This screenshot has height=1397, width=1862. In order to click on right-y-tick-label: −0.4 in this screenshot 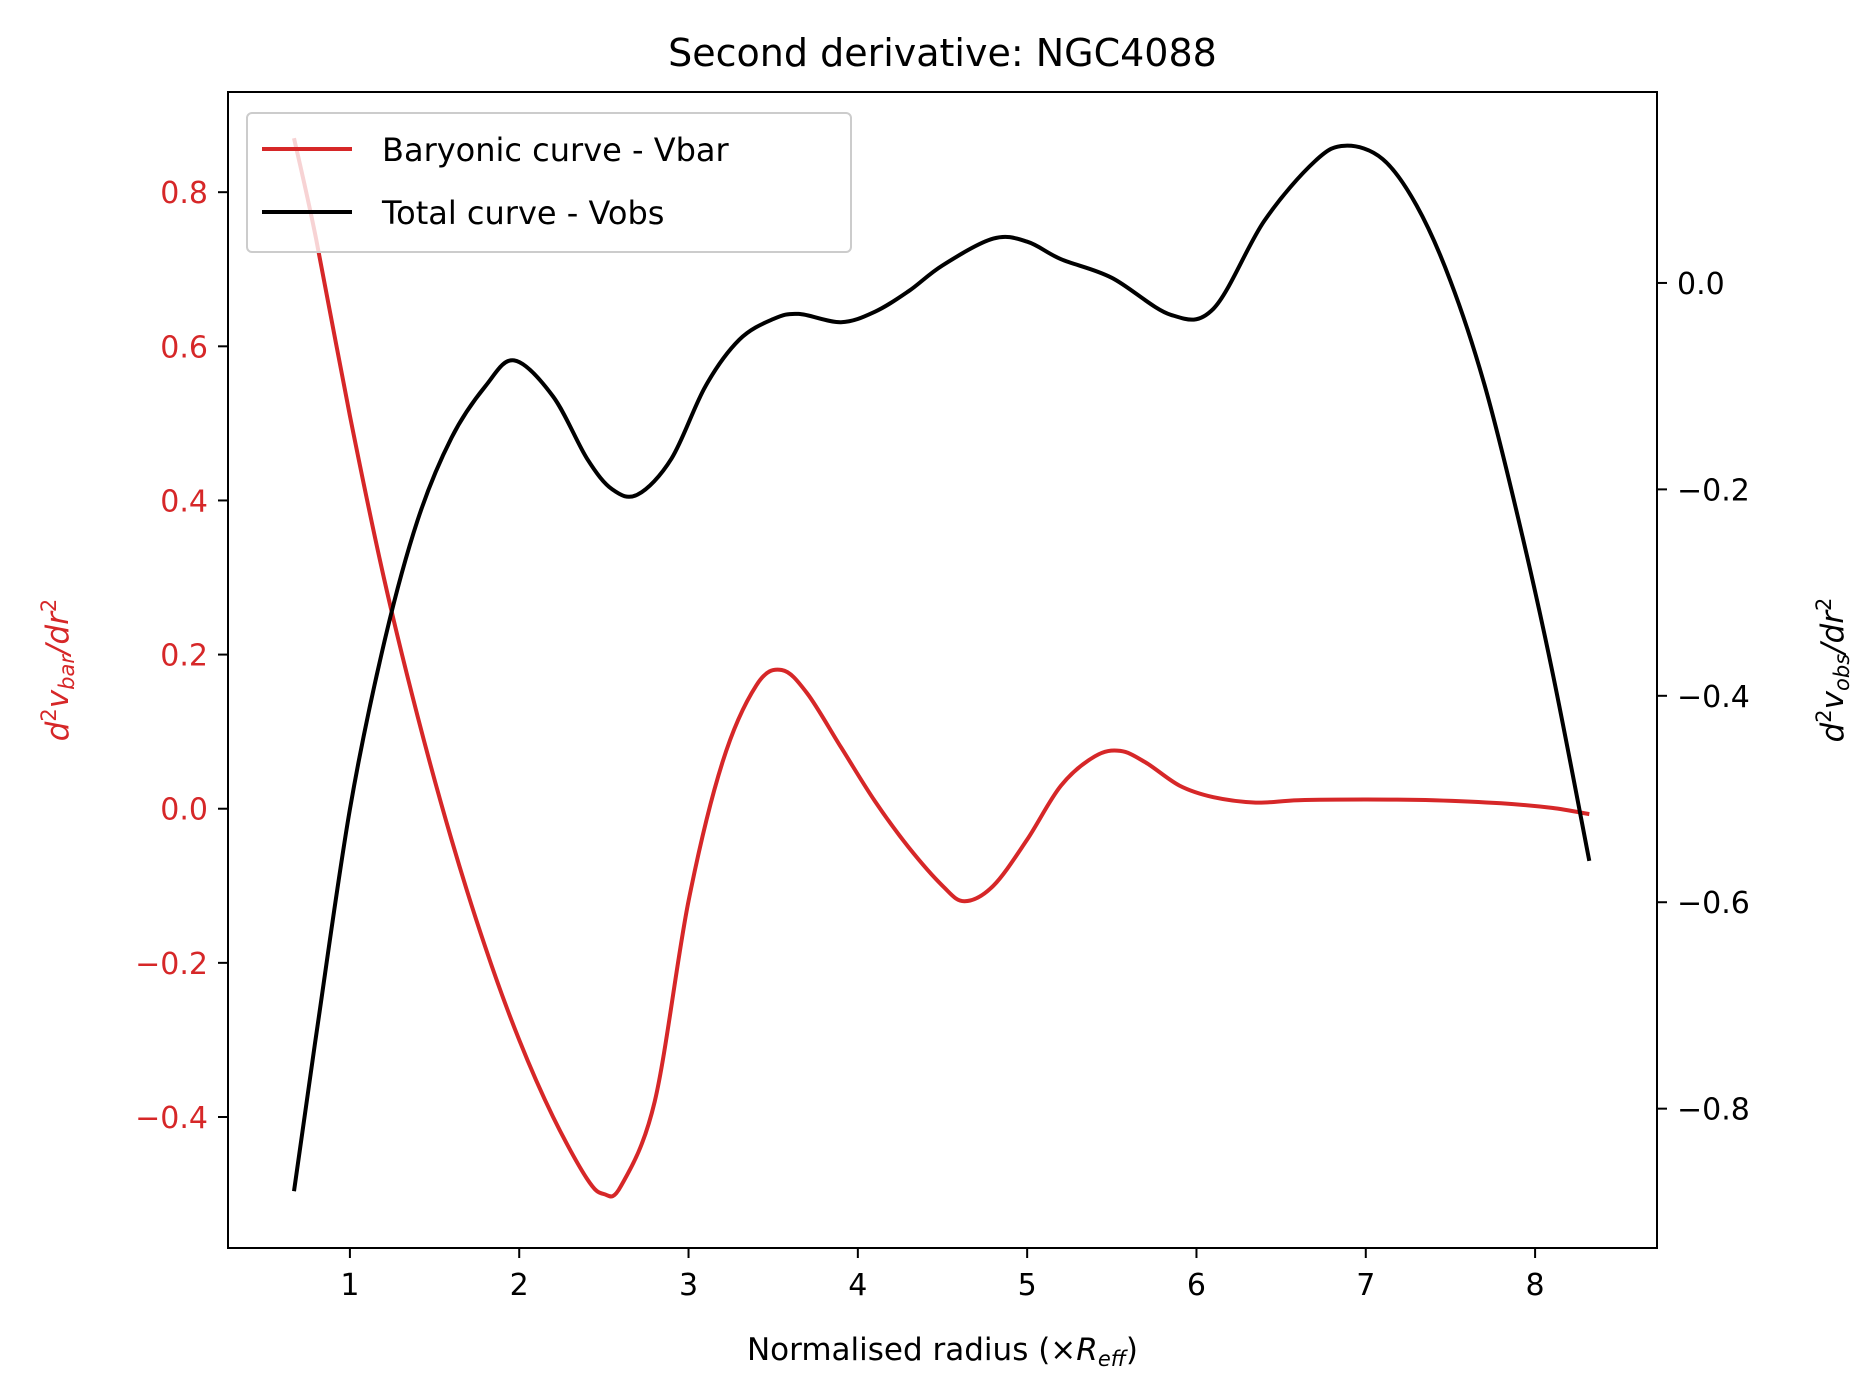, I will do `click(1713, 697)`.